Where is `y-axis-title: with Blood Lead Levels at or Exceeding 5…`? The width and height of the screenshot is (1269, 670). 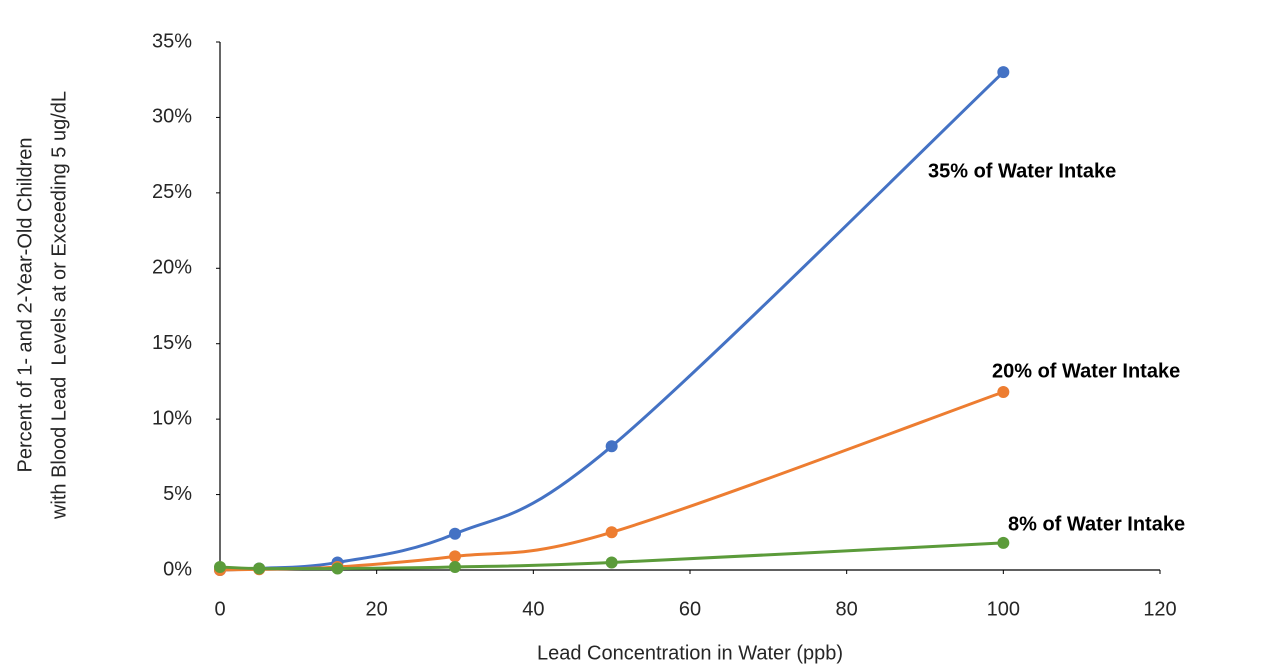 y-axis-title: with Blood Lead Levels at or Exceeding 5… is located at coordinates (59, 305).